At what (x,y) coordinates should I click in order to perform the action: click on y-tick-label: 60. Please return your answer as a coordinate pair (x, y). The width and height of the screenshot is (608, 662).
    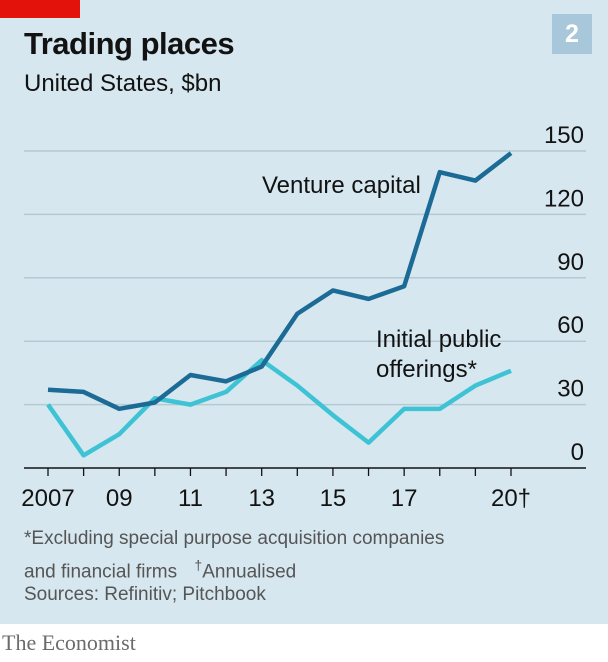
    Looking at the image, I should click on (570, 325).